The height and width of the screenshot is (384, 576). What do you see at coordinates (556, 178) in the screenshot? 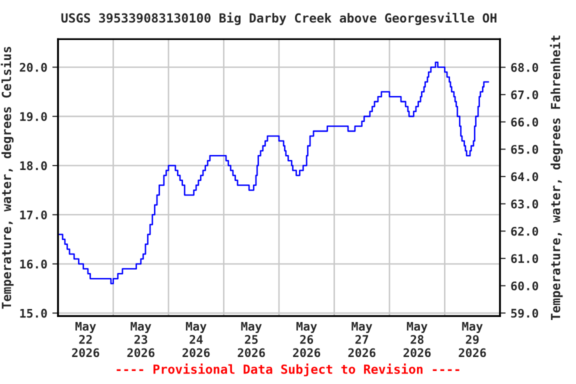
I see `y2-axis-title: Temperature, water, degrees Fahrenheit` at bounding box center [556, 178].